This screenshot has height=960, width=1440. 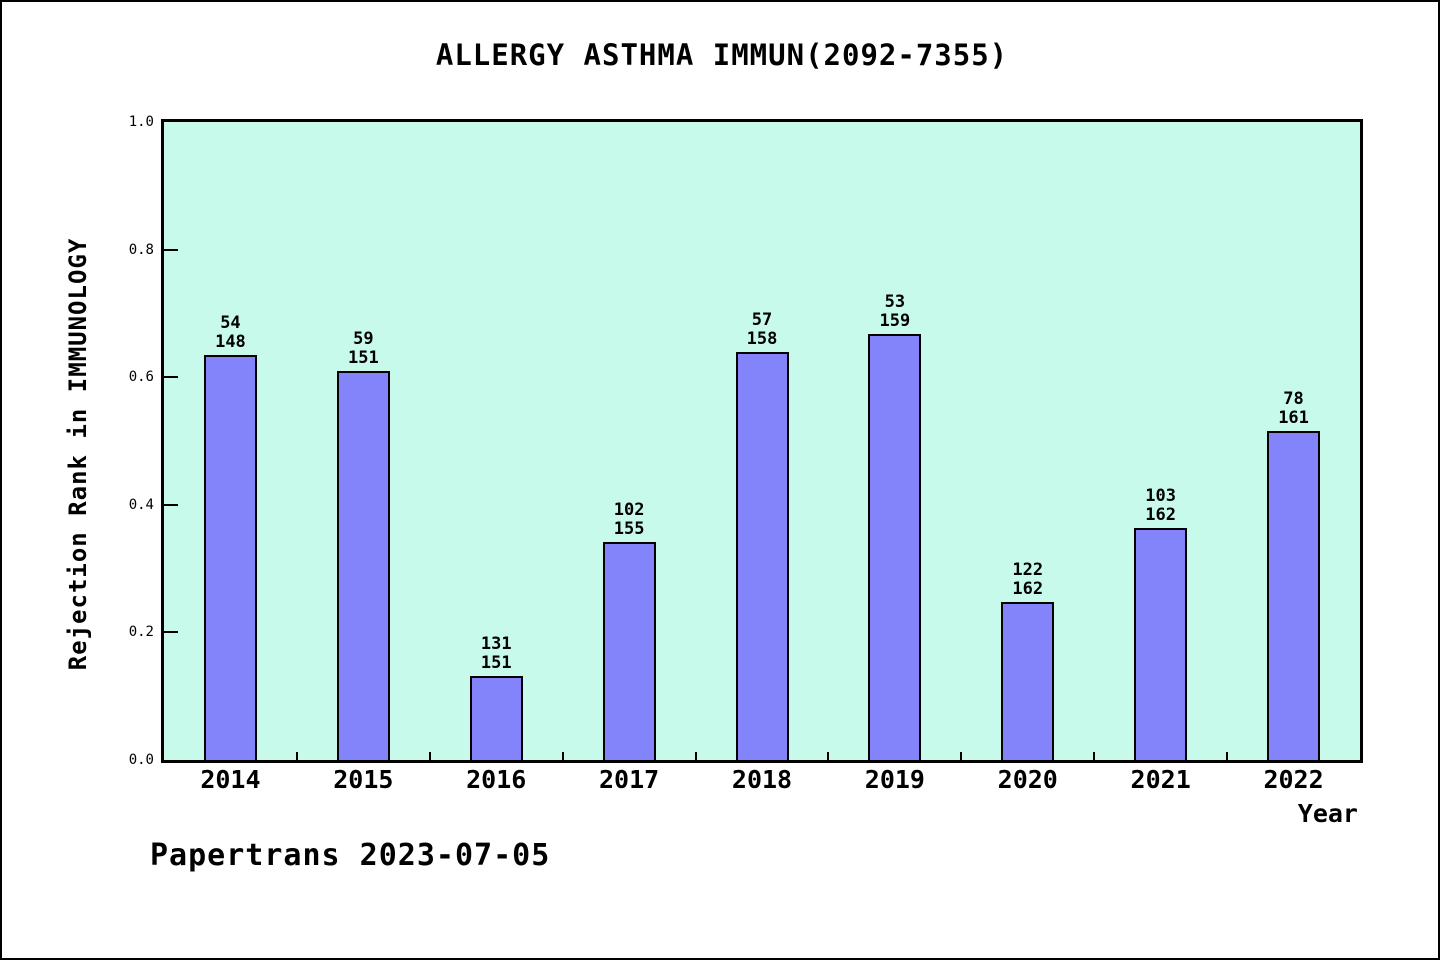 What do you see at coordinates (230, 323) in the screenshot?
I see `bar-rank-value: 54` at bounding box center [230, 323].